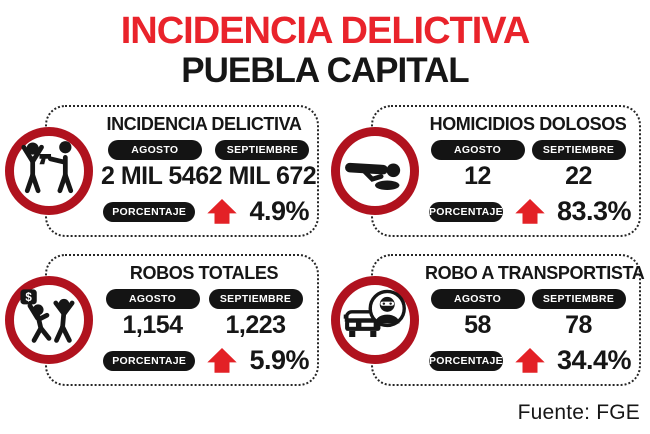 The height and width of the screenshot is (434, 650). I want to click on percent-value: 4.9%, so click(279, 211).